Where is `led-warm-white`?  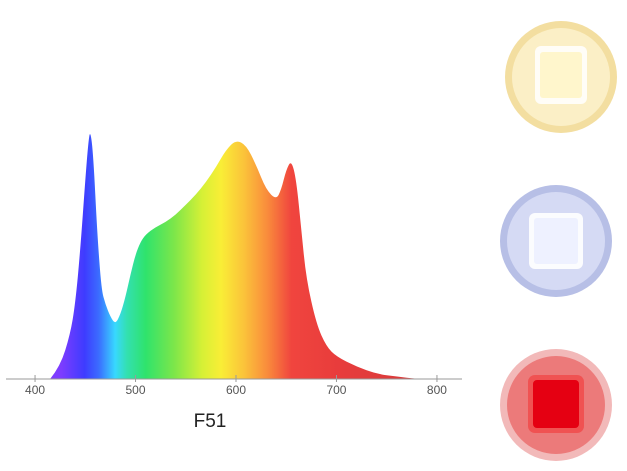 led-warm-white is located at coordinates (561, 77).